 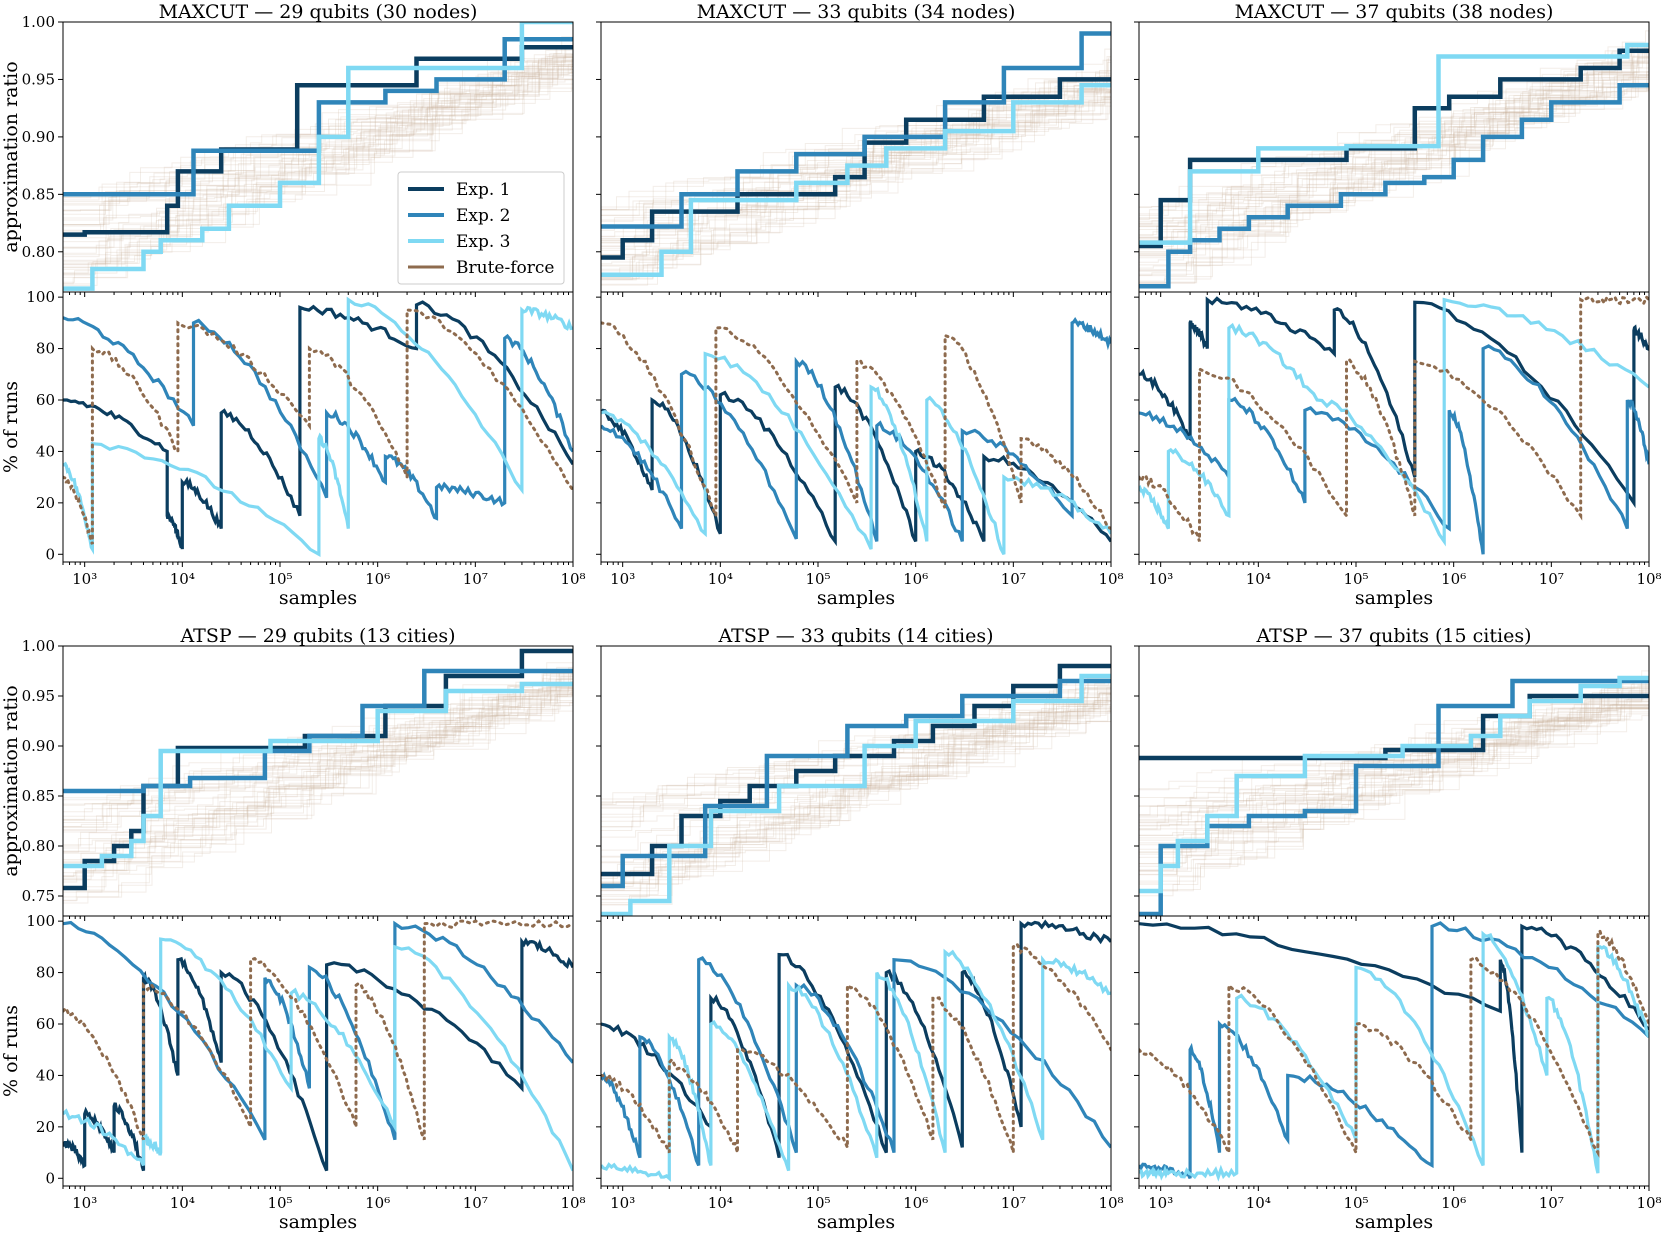 What do you see at coordinates (279, 1203) in the screenshot?
I see `x-tick-label: 10⁵` at bounding box center [279, 1203].